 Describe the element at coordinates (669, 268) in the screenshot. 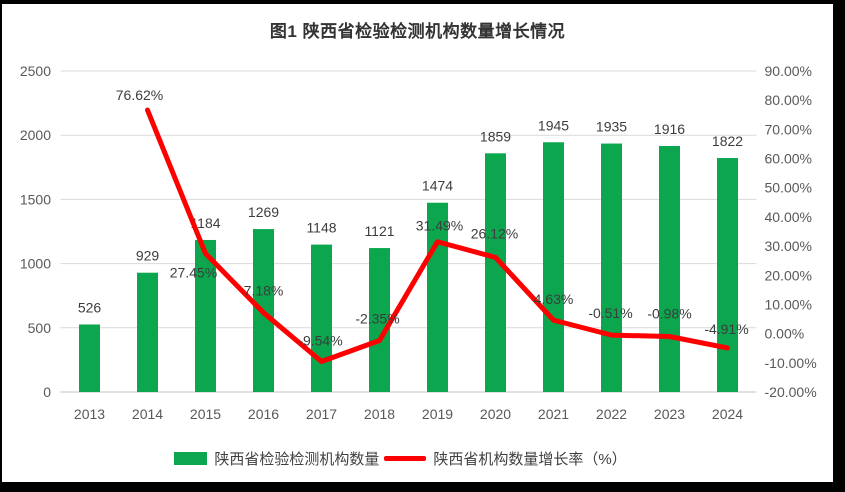

I see `bar-2023` at that location.